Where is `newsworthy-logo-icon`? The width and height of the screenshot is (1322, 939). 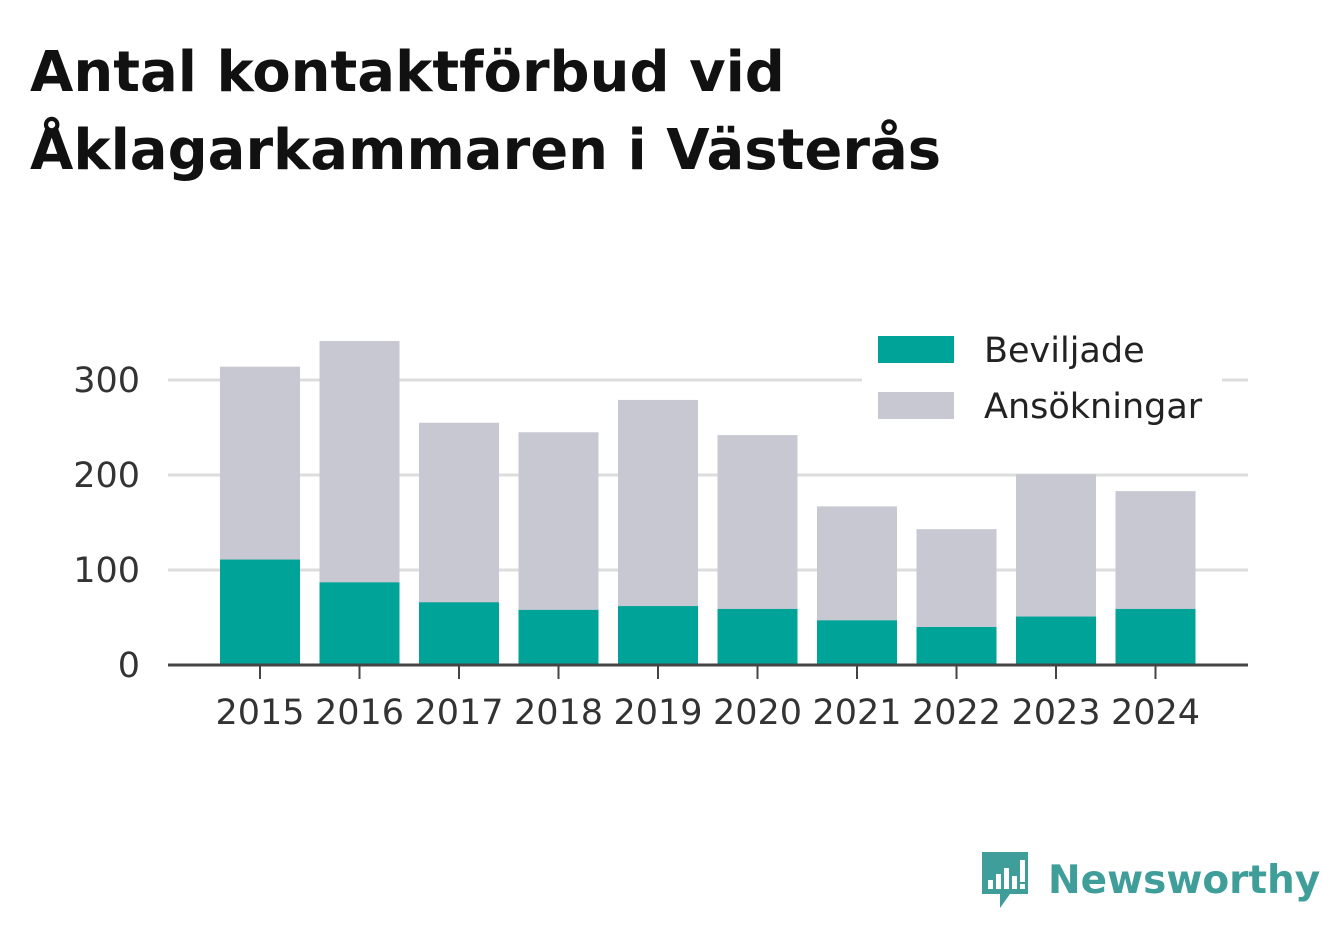 newsworthy-logo-icon is located at coordinates (1005, 880).